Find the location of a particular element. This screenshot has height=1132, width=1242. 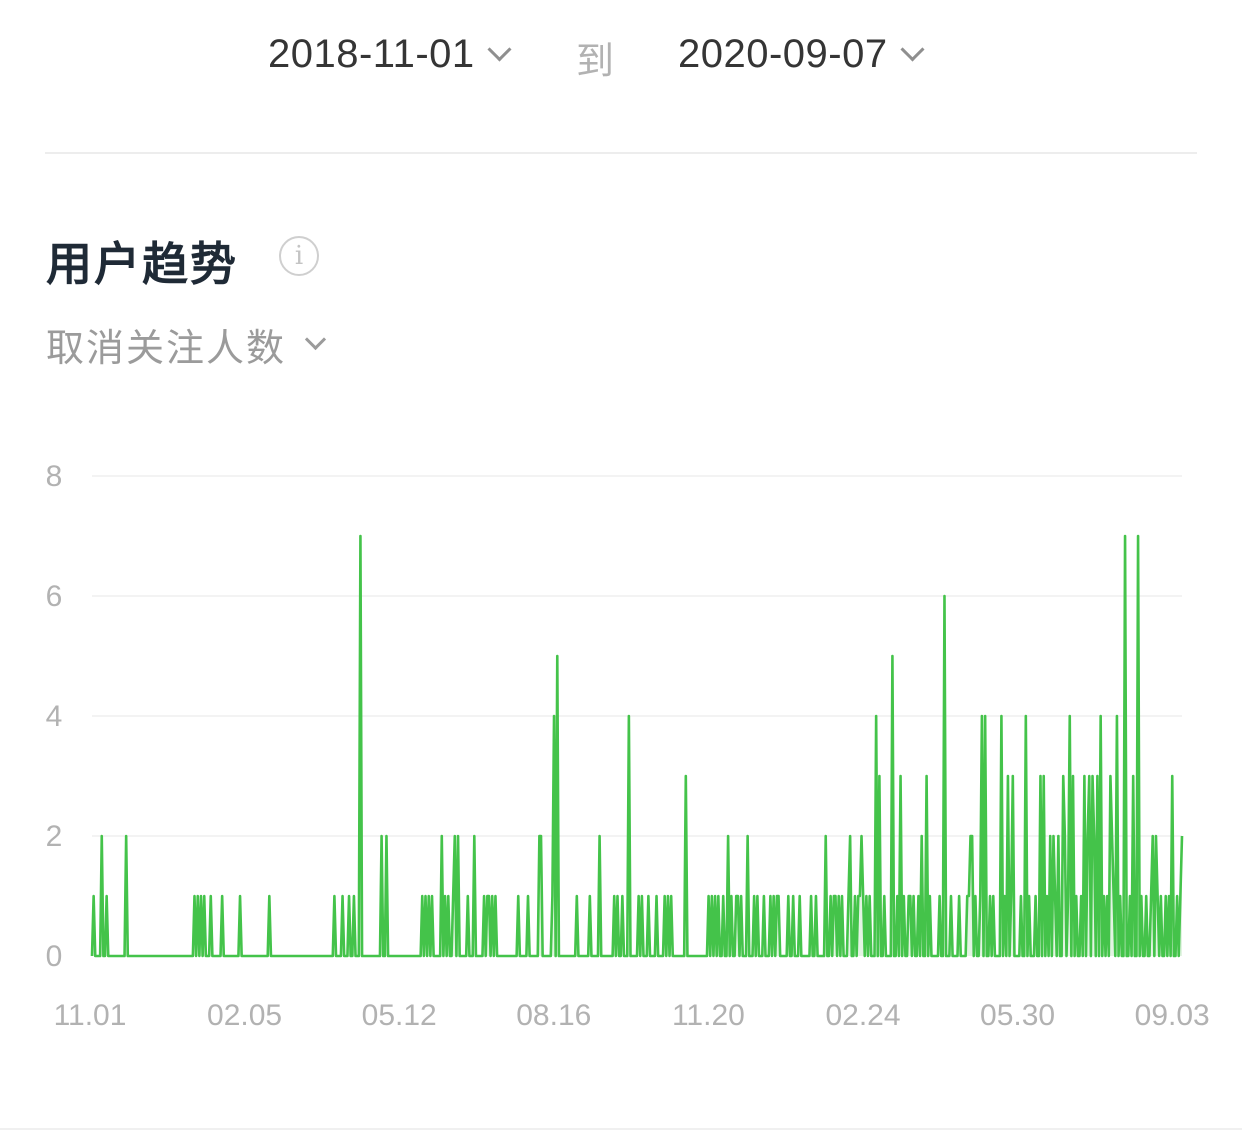

end-date-value: 2020-09-07 is located at coordinates (783, 53).